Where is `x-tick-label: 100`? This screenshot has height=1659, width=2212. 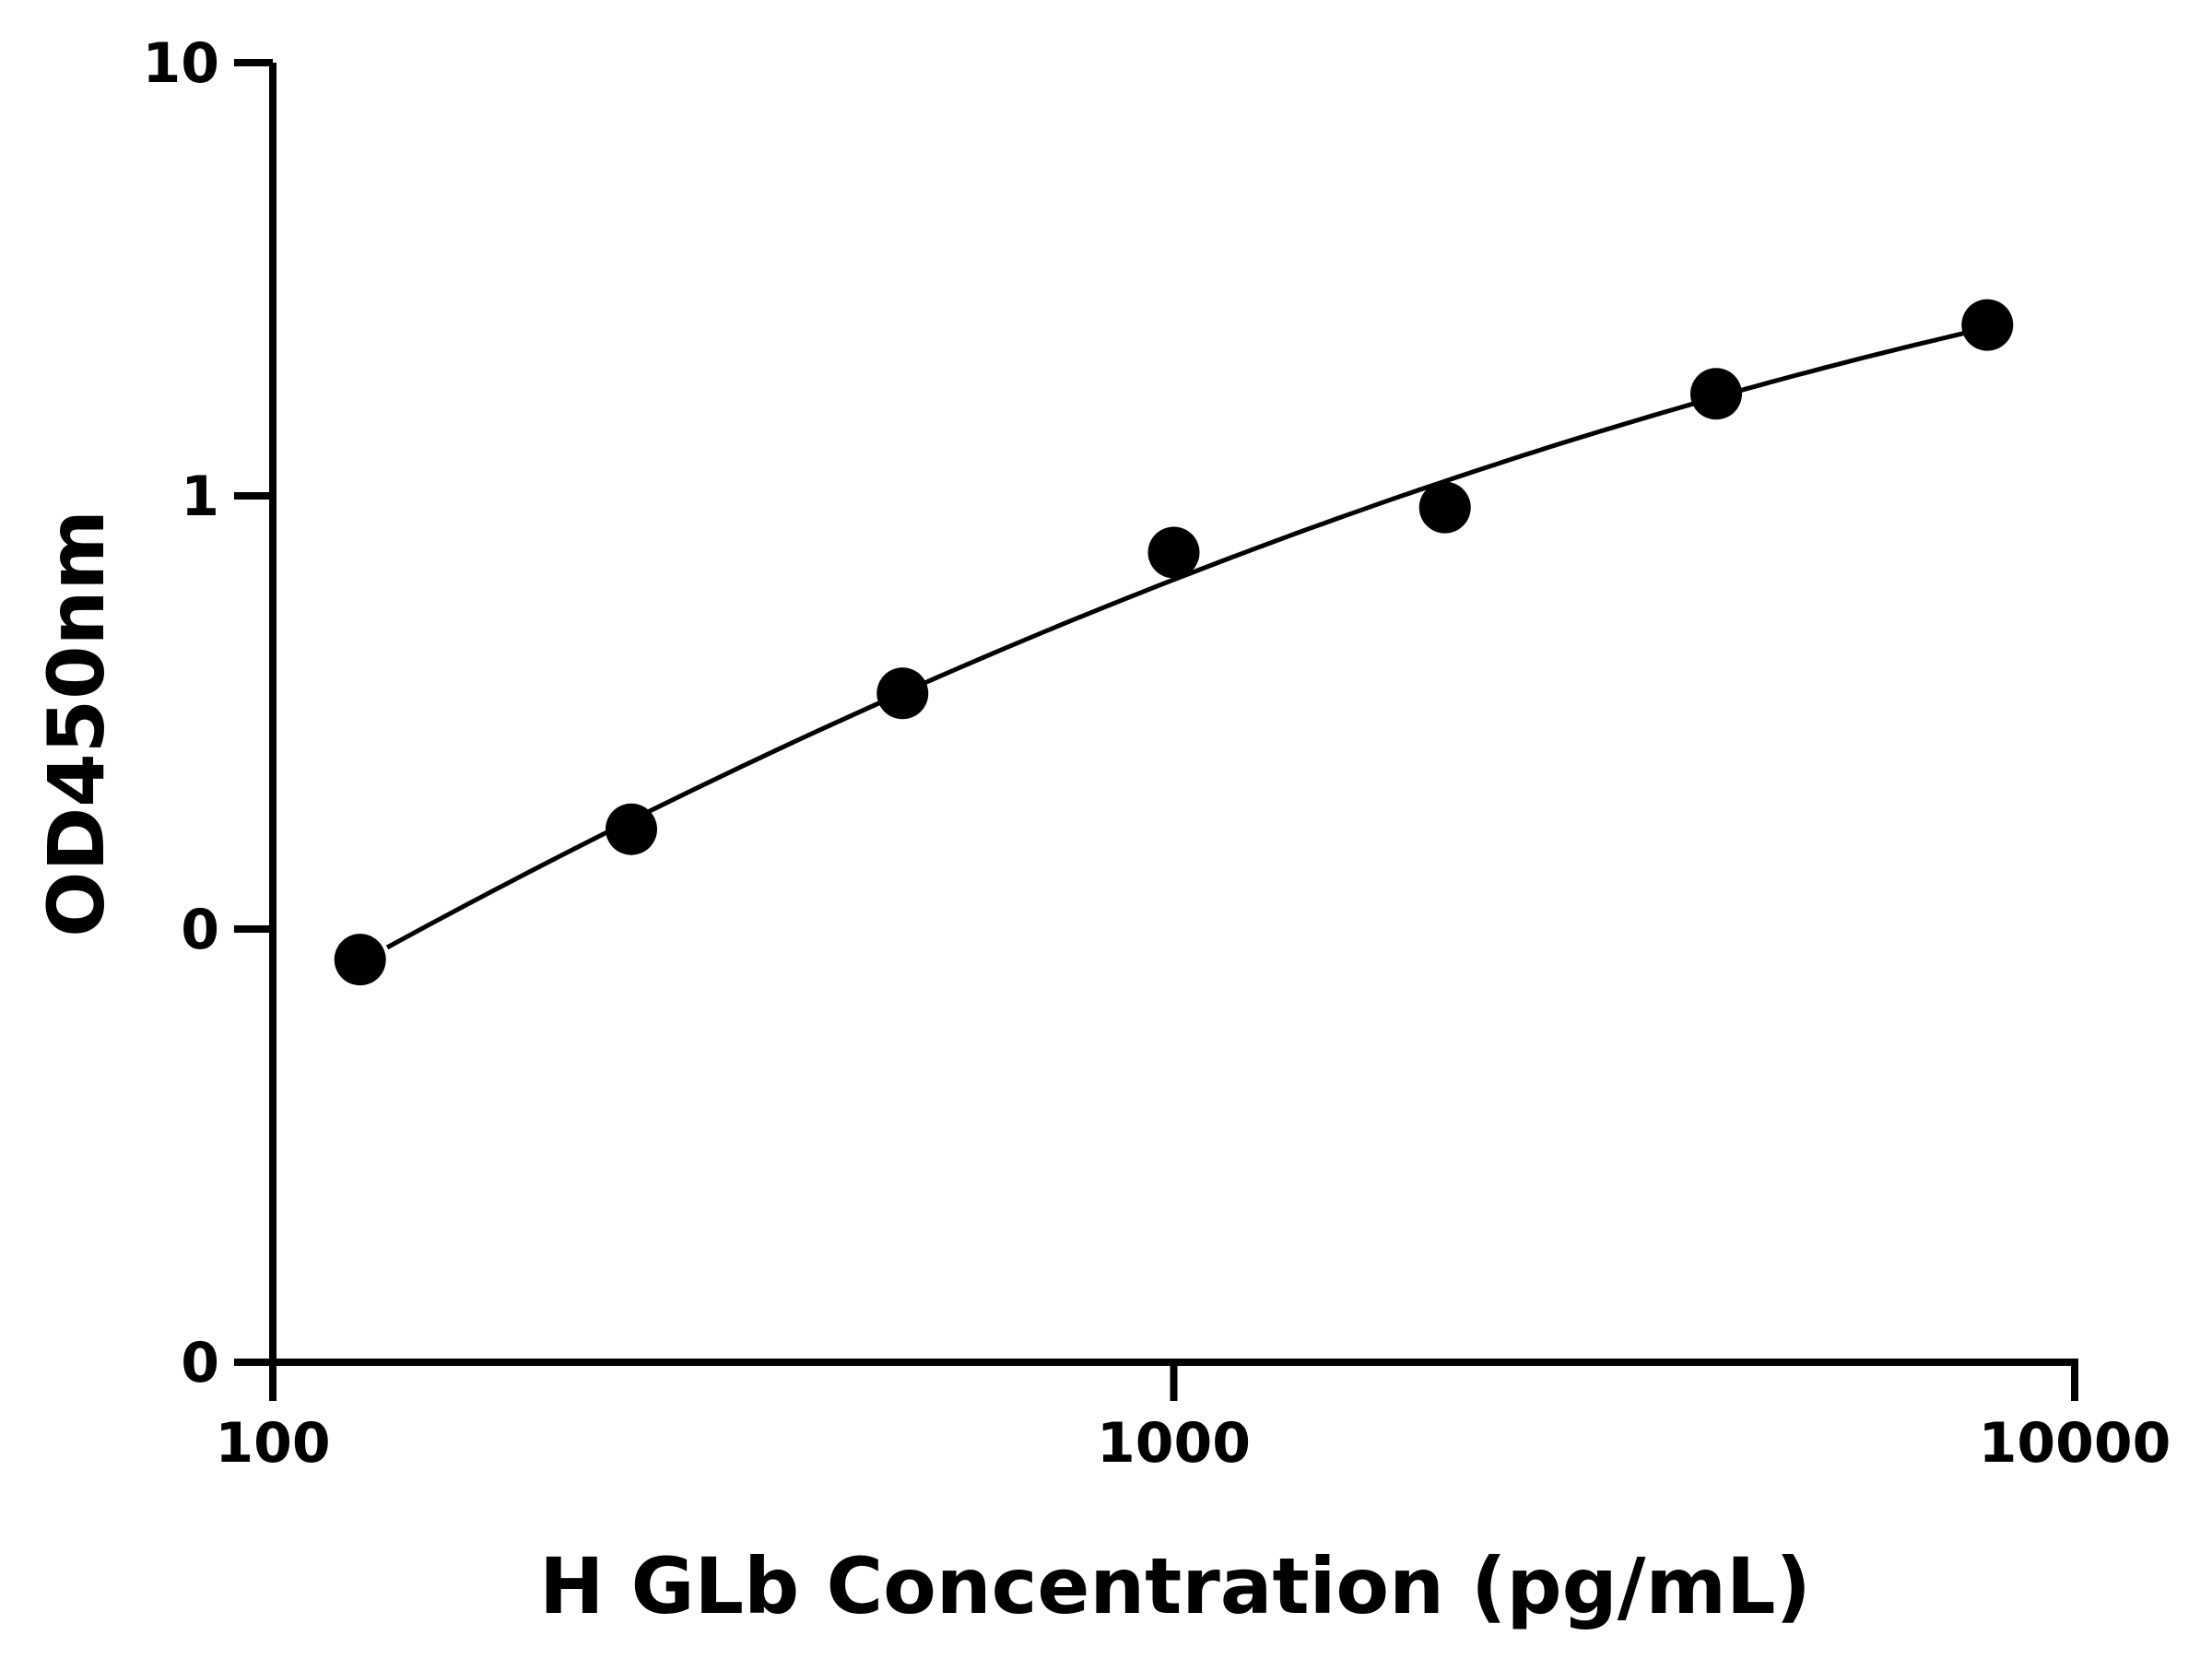 x-tick-label: 100 is located at coordinates (272, 1443).